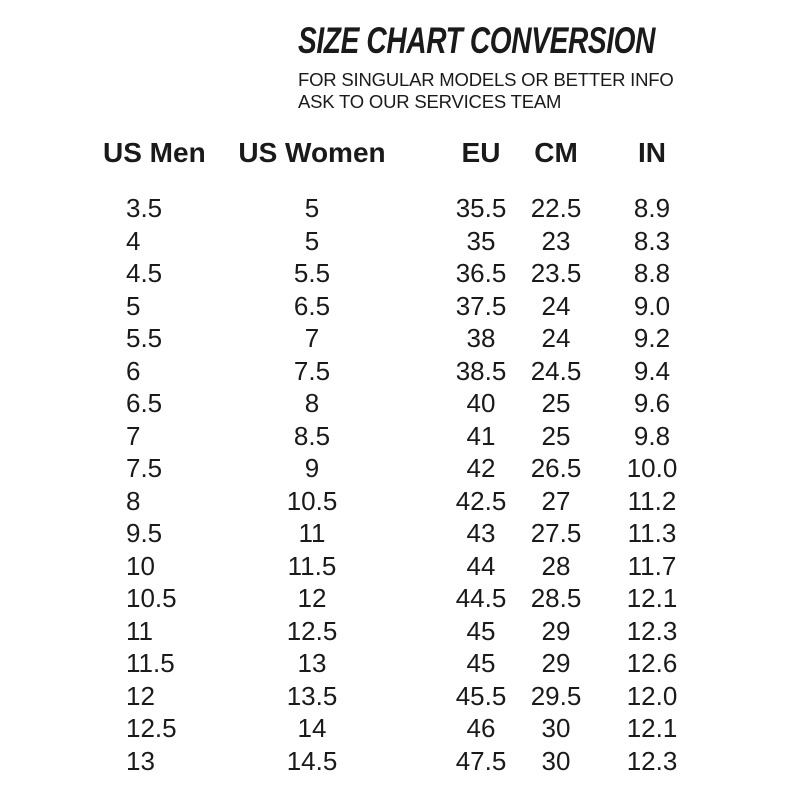 The image size is (800, 800). I want to click on table-row: 10 11.5 44 28 11.7, so click(412, 566).